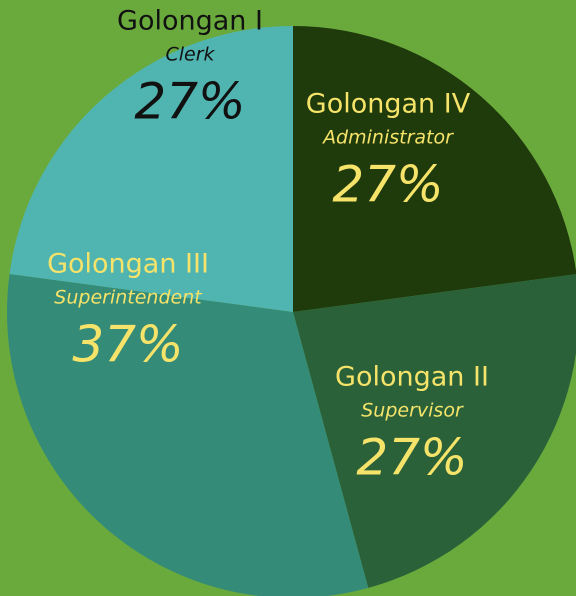 The width and height of the screenshot is (576, 596). Describe the element at coordinates (388, 104) in the screenshot. I see `slice-label: Golongan IV` at that location.